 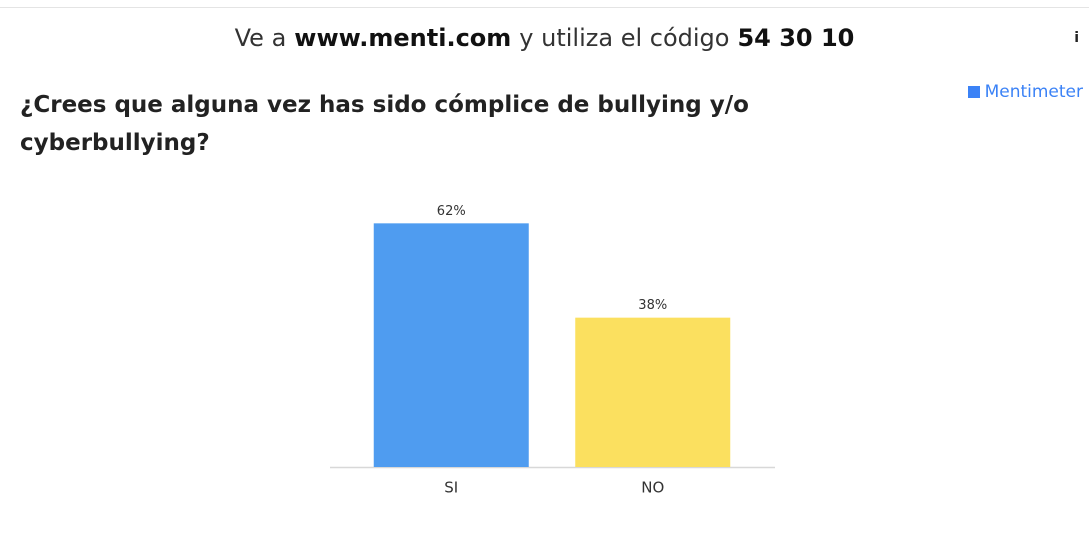 What do you see at coordinates (652, 305) in the screenshot?
I see `value-label: 38%` at bounding box center [652, 305].